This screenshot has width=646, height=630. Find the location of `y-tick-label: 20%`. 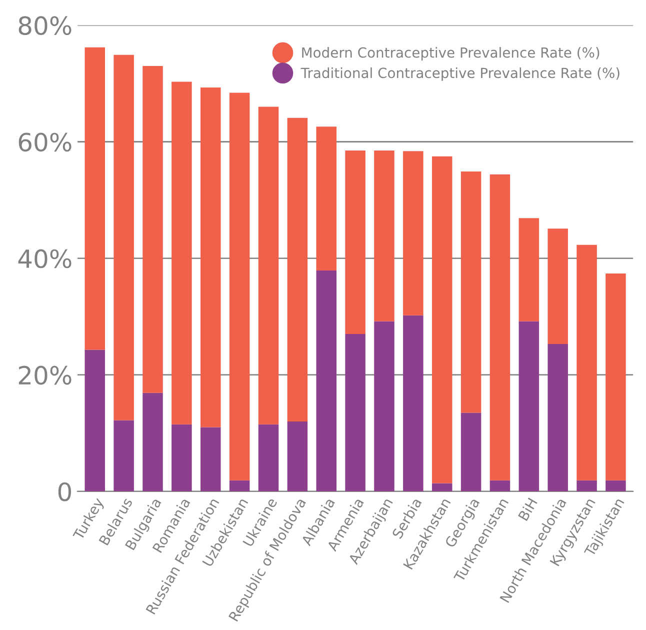

y-tick-label: 20% is located at coordinates (45, 375).